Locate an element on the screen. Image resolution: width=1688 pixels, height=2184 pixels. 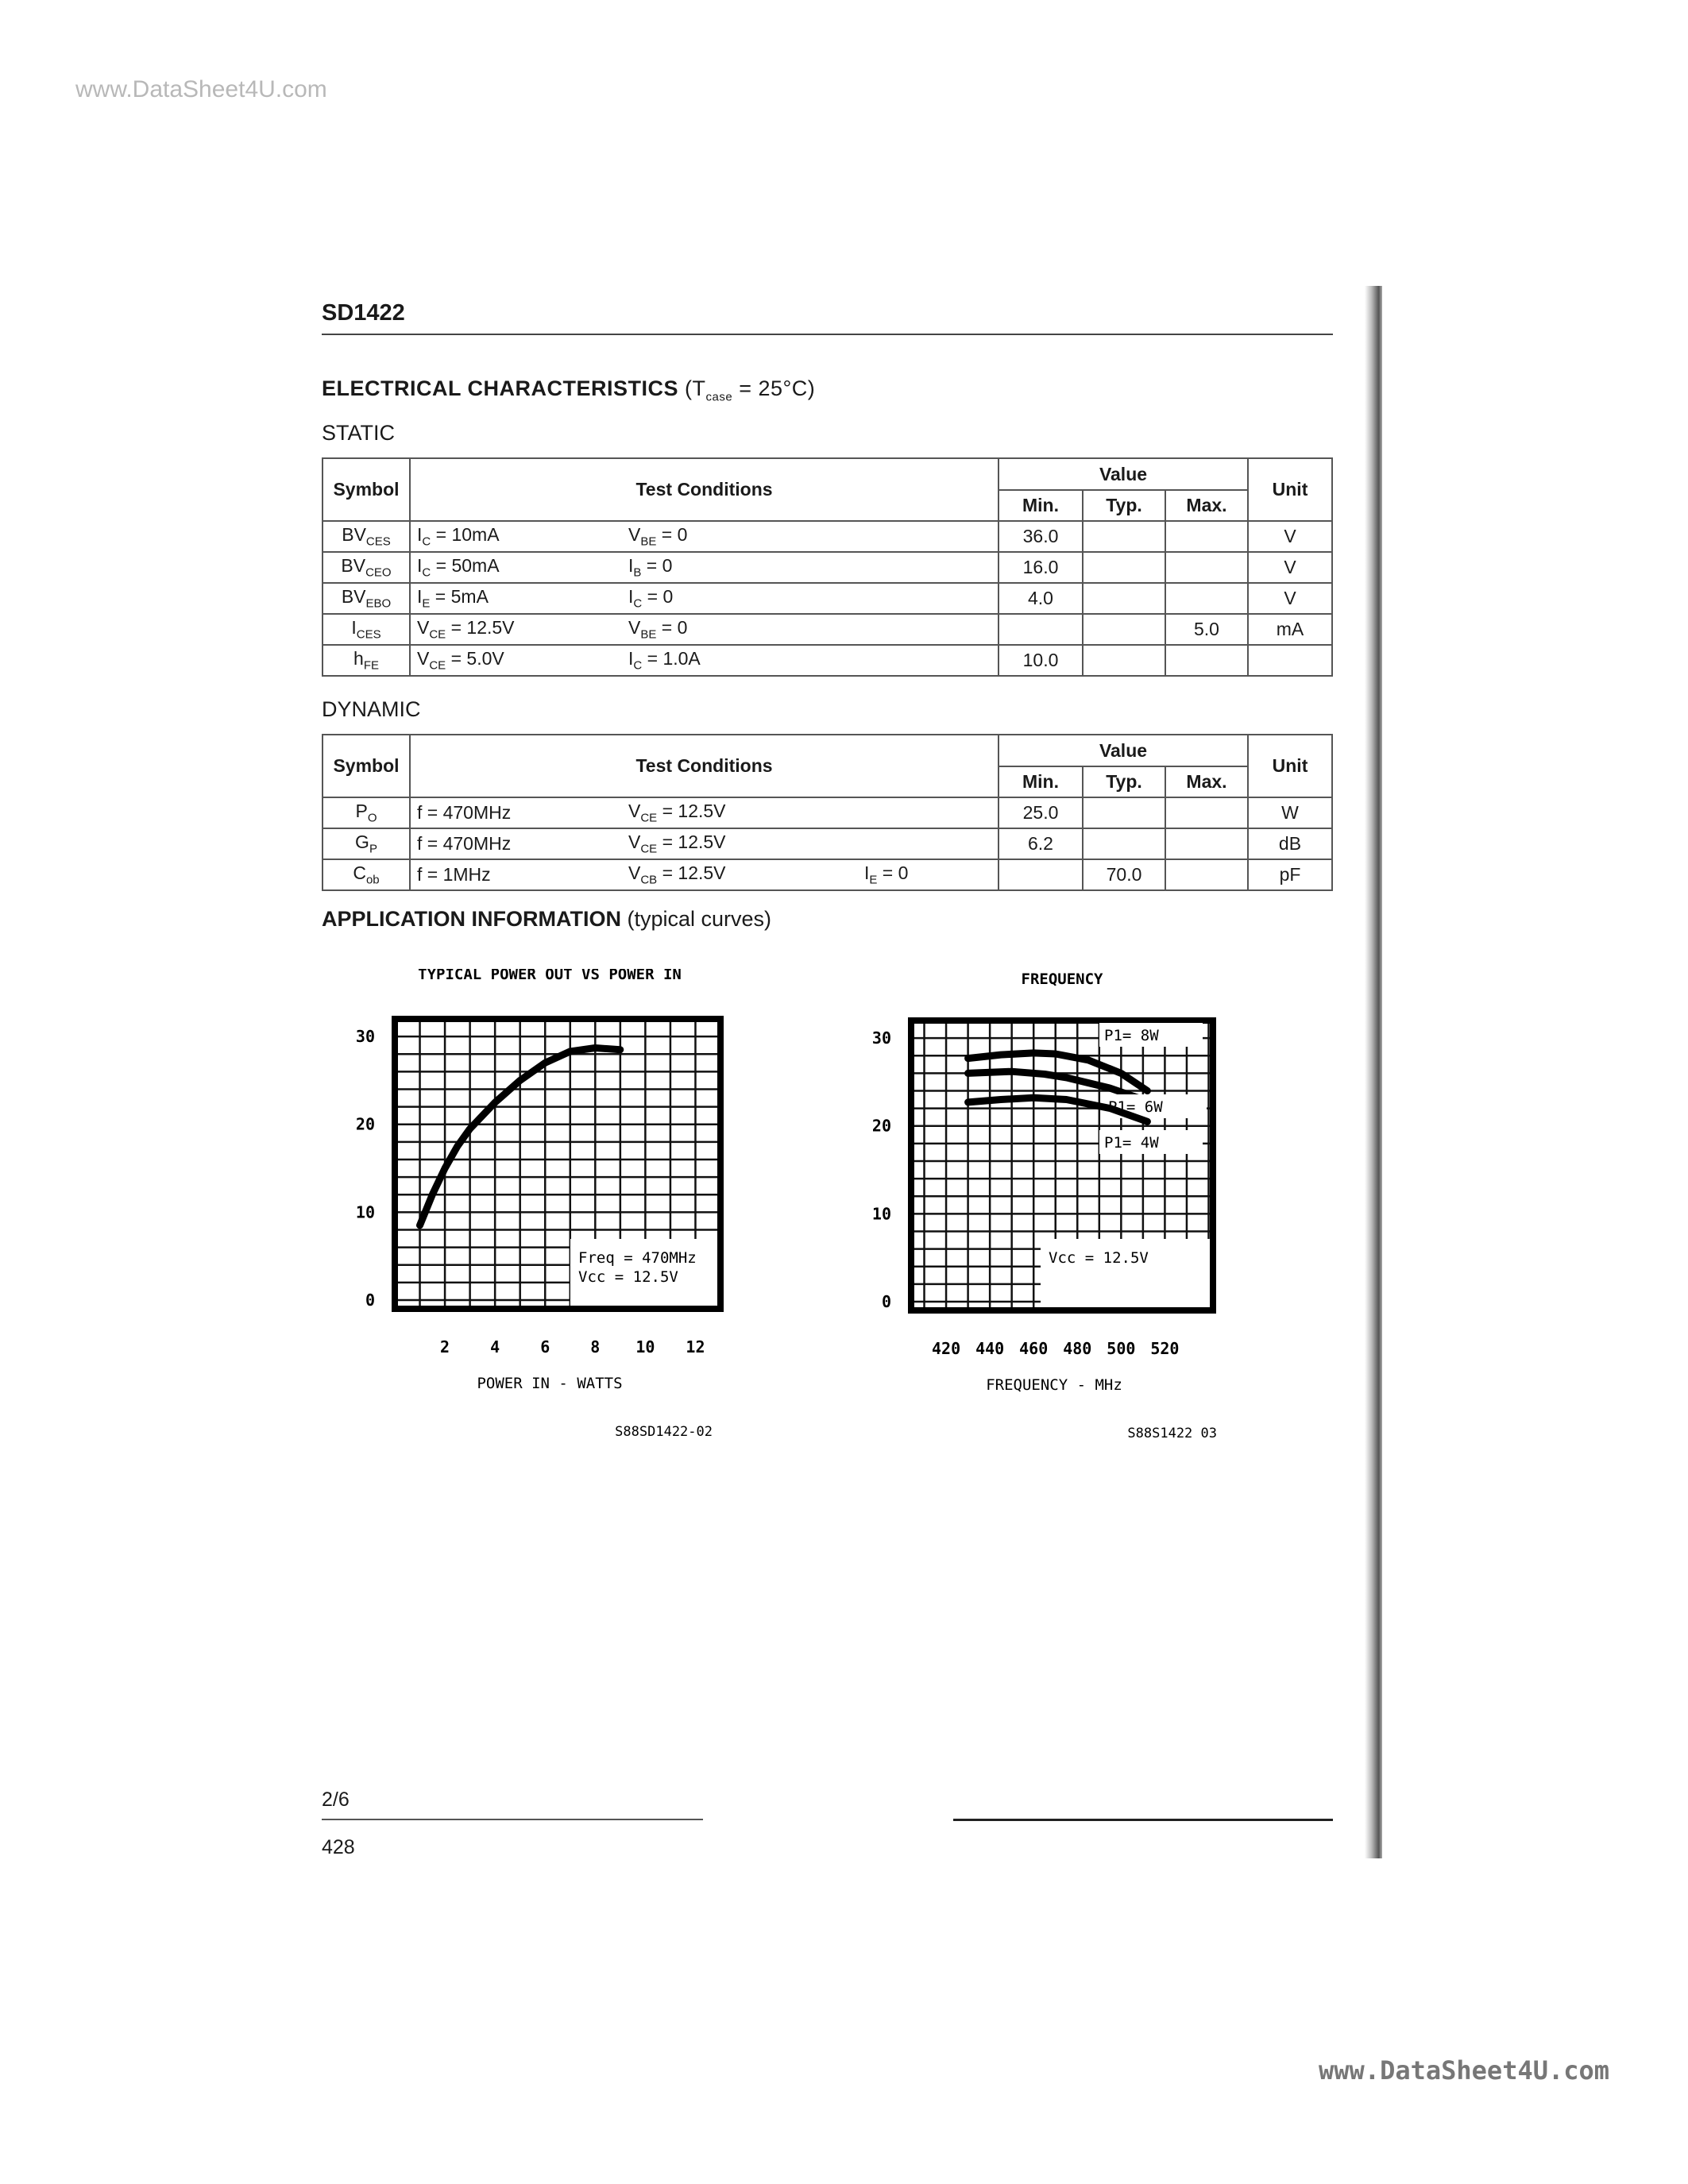
symbol-sub: FE is located at coordinates (371, 665).